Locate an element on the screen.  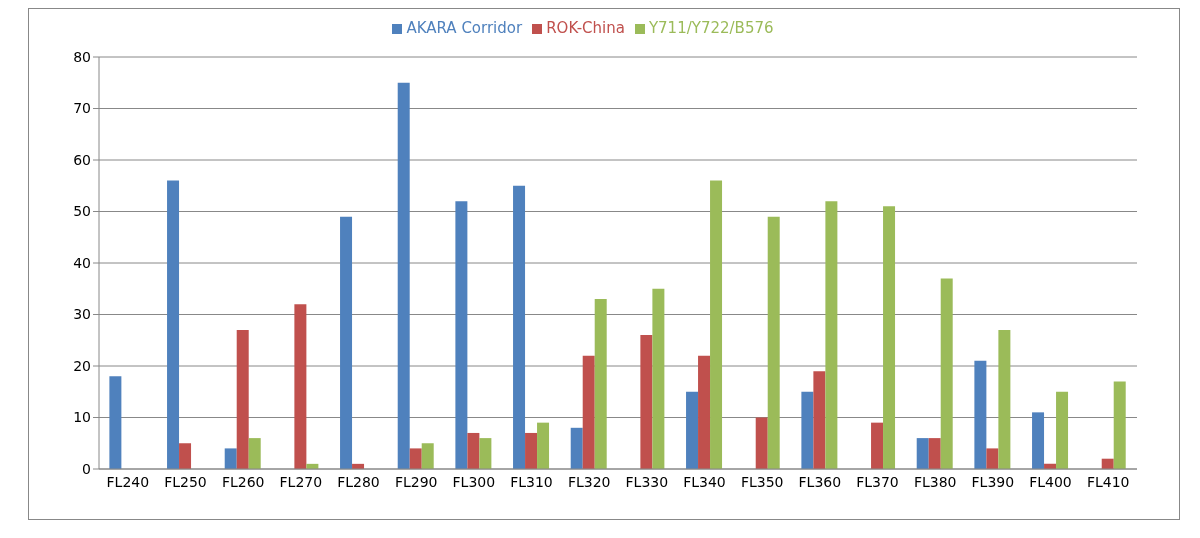
x-tick-label: FL300 is located at coordinates (474, 481).